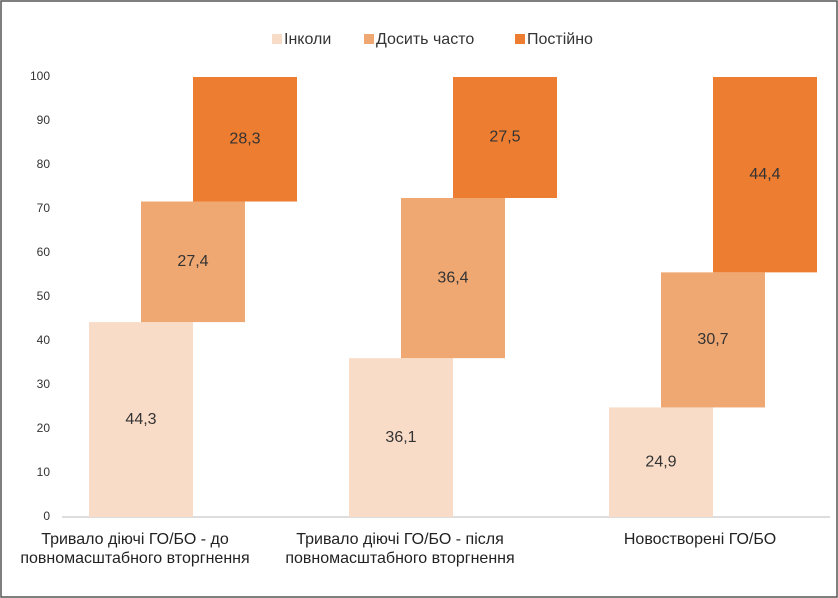 The width and height of the screenshot is (838, 598). What do you see at coordinates (44, 428) in the screenshot?
I see `y-tick-label: 20` at bounding box center [44, 428].